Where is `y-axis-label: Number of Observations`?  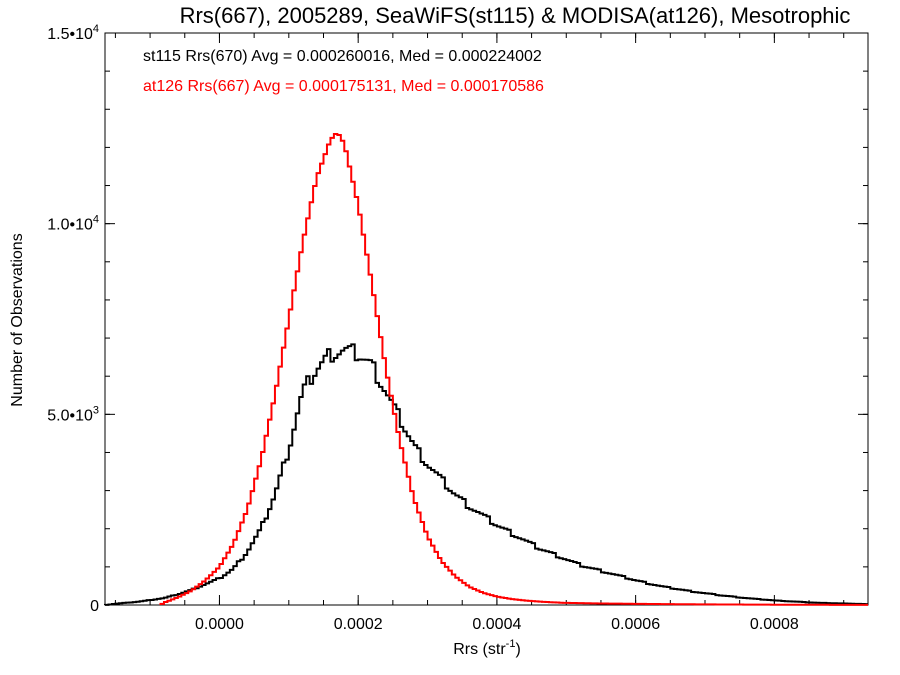 y-axis-label: Number of Observations is located at coordinates (17, 319).